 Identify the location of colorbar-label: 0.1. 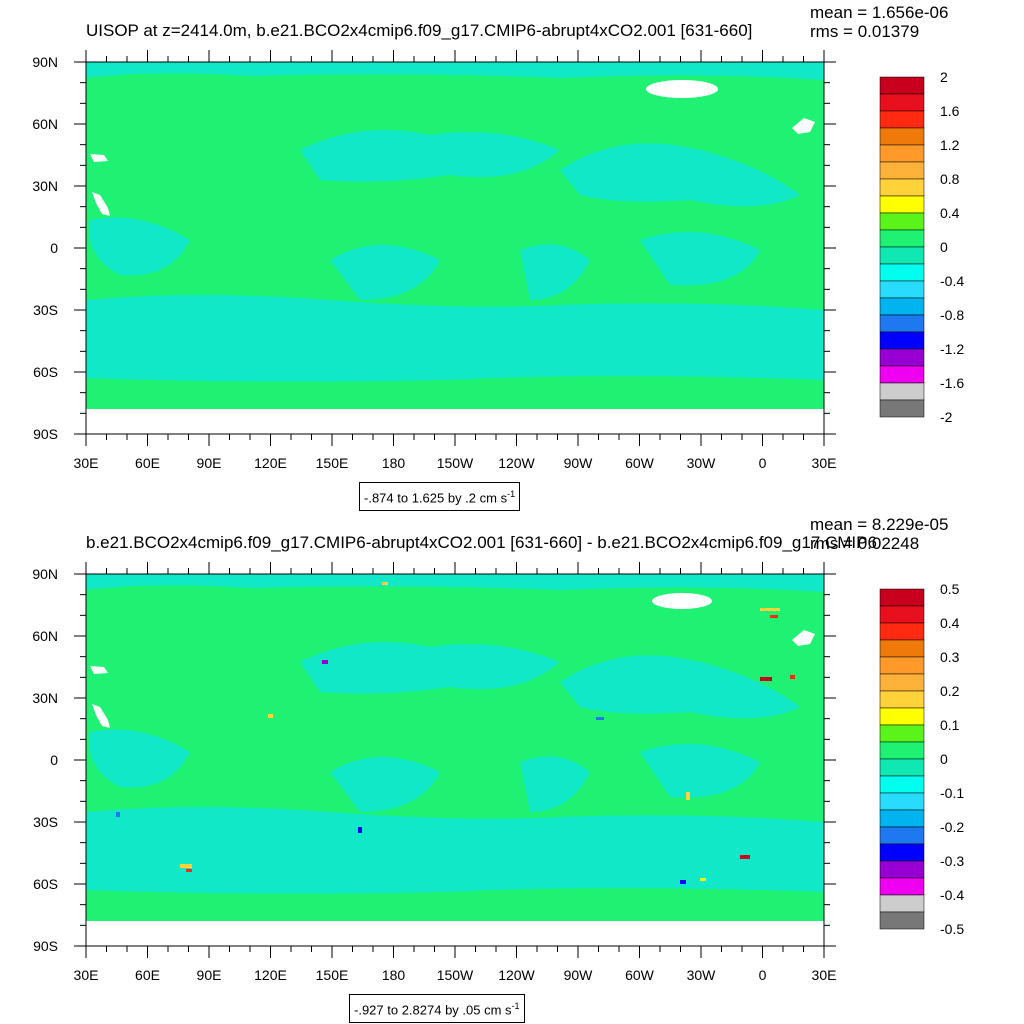
(950, 725).